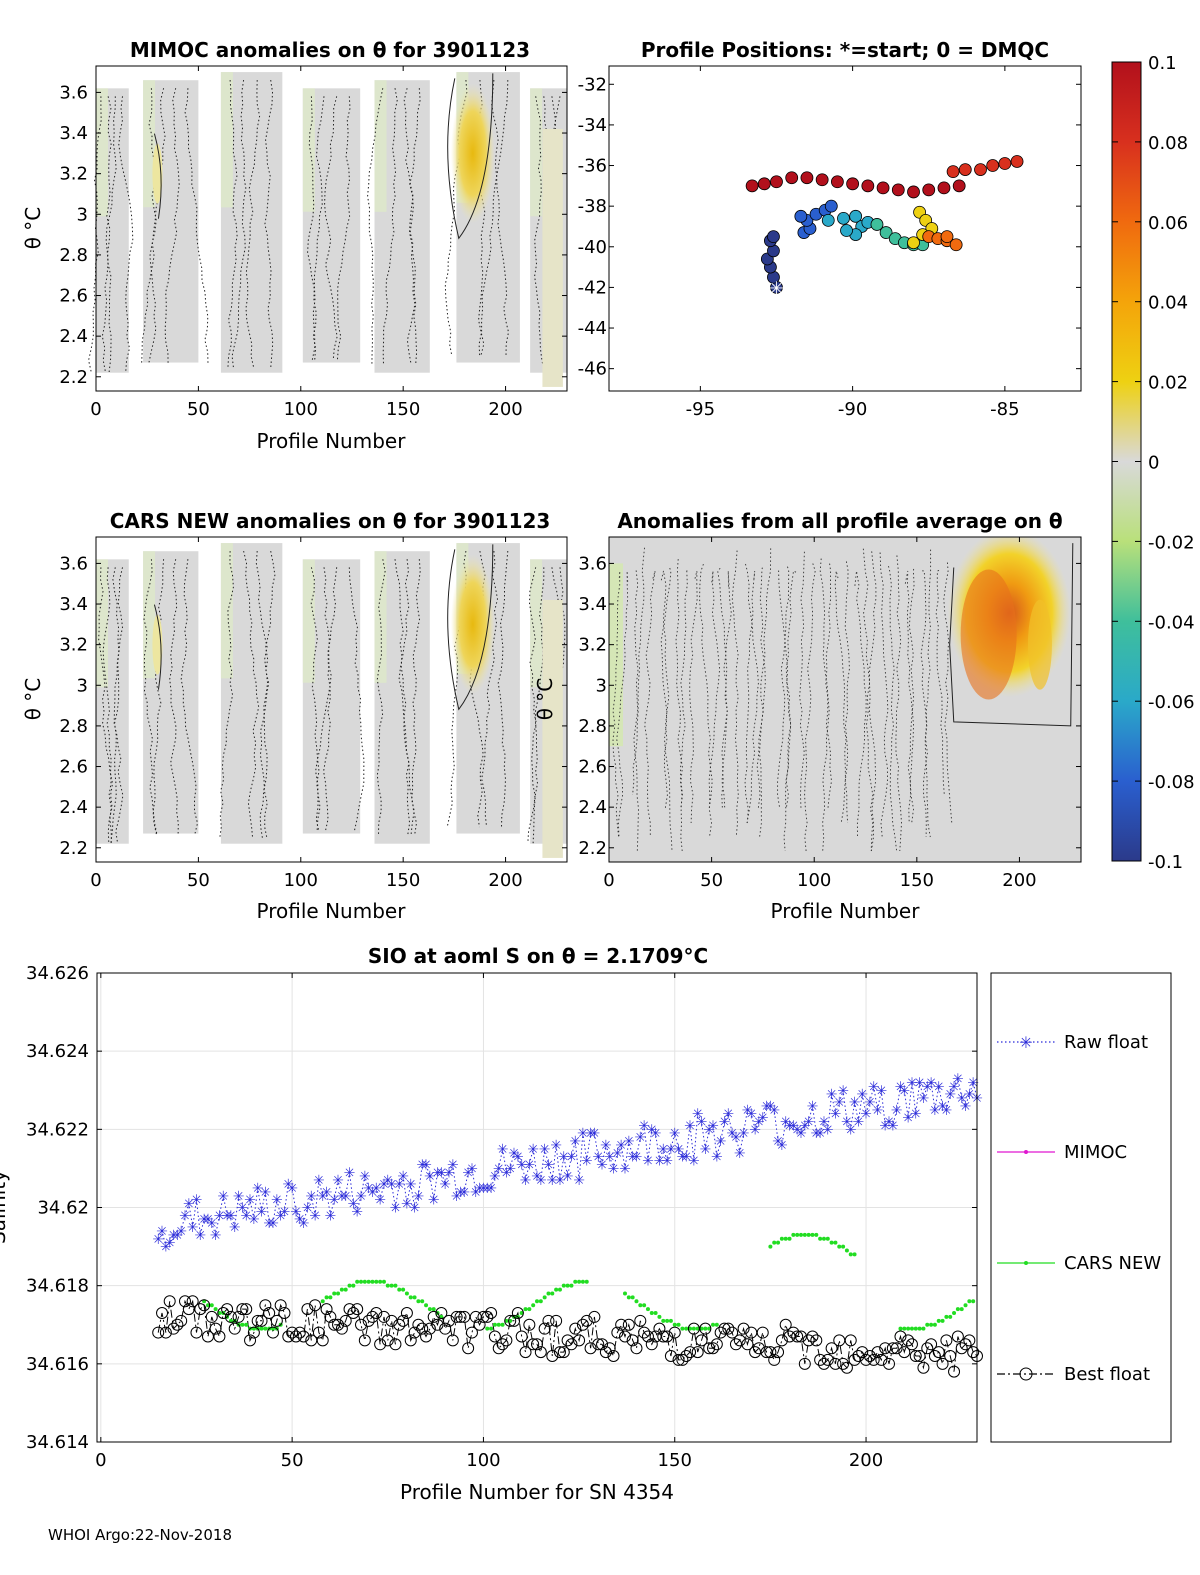 The height and width of the screenshot is (1575, 1200). Describe the element at coordinates (845, 50) in the screenshot. I see `positions-title: Profile Positions: *=start; 0 = DMQC` at that location.